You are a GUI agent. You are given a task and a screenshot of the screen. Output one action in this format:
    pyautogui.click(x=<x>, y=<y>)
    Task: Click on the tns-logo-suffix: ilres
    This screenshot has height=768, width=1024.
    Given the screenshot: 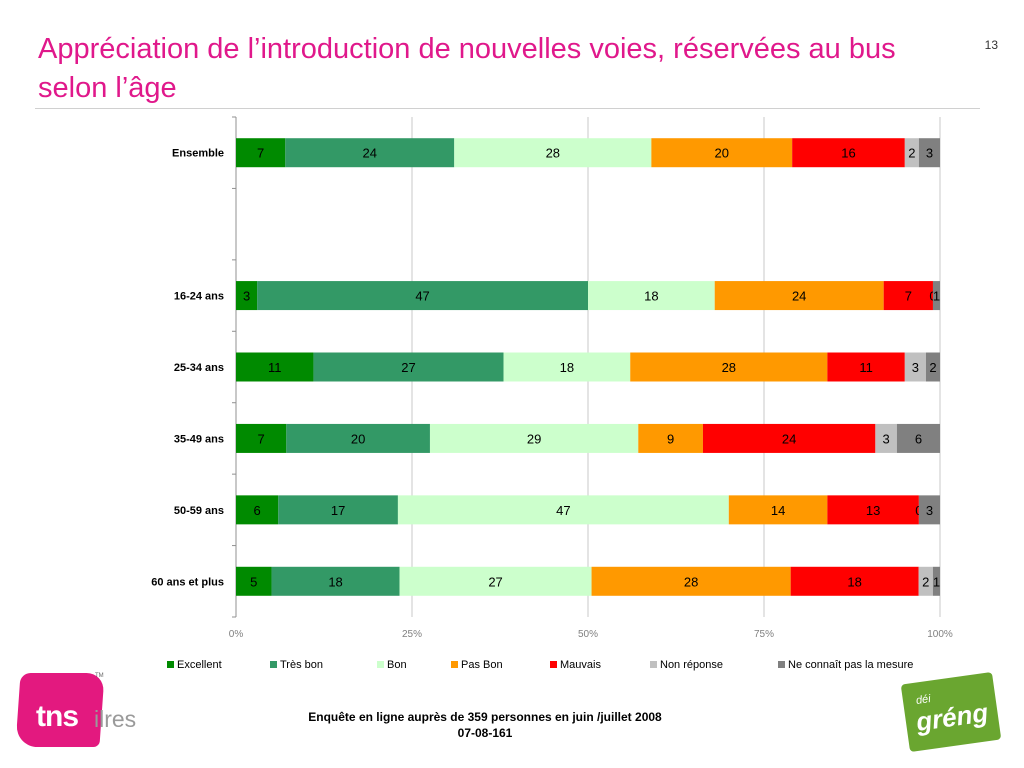 What is the action you would take?
    pyautogui.click(x=115, y=719)
    